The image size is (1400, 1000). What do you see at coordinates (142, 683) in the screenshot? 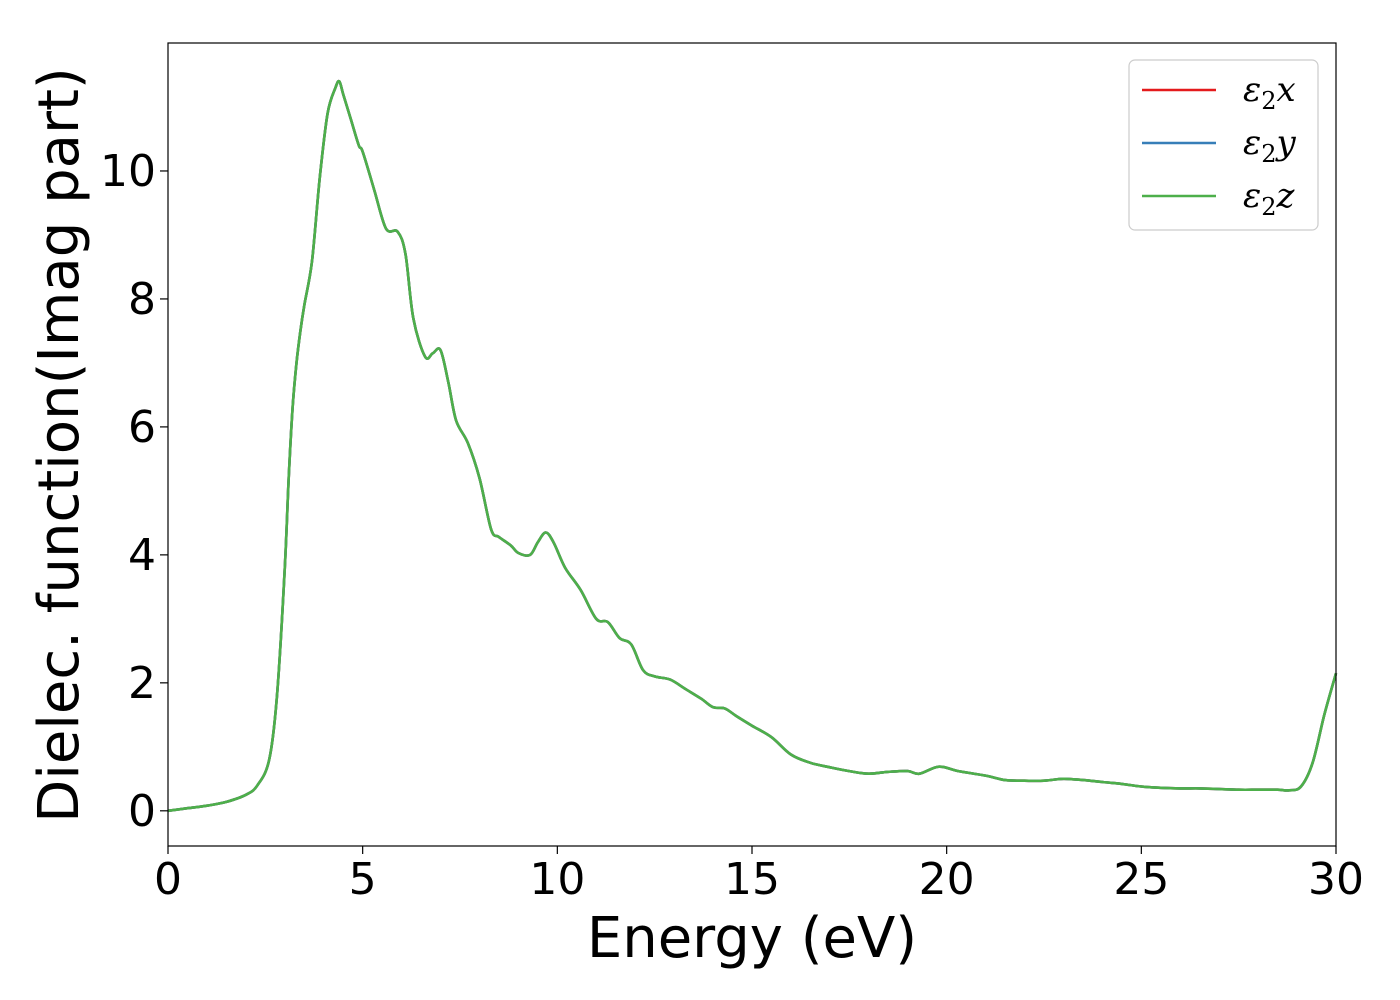
I see `y-tick-label: 2` at bounding box center [142, 683].